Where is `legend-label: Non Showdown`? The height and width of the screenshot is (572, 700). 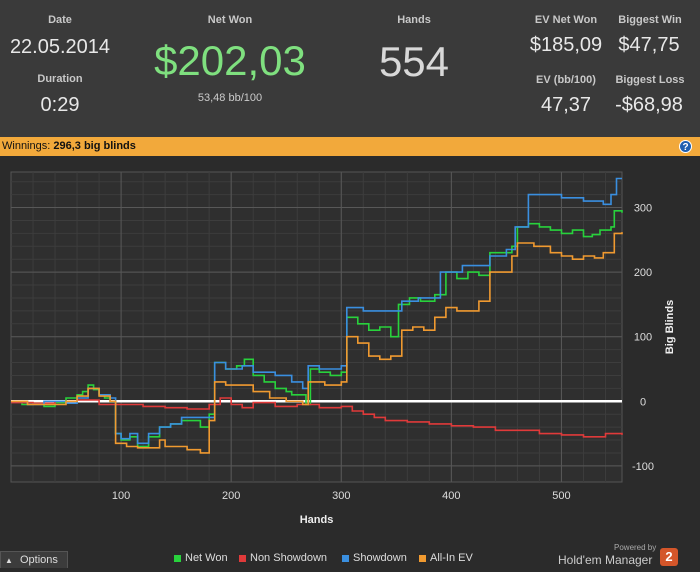 legend-label: Non Showdown is located at coordinates (289, 558).